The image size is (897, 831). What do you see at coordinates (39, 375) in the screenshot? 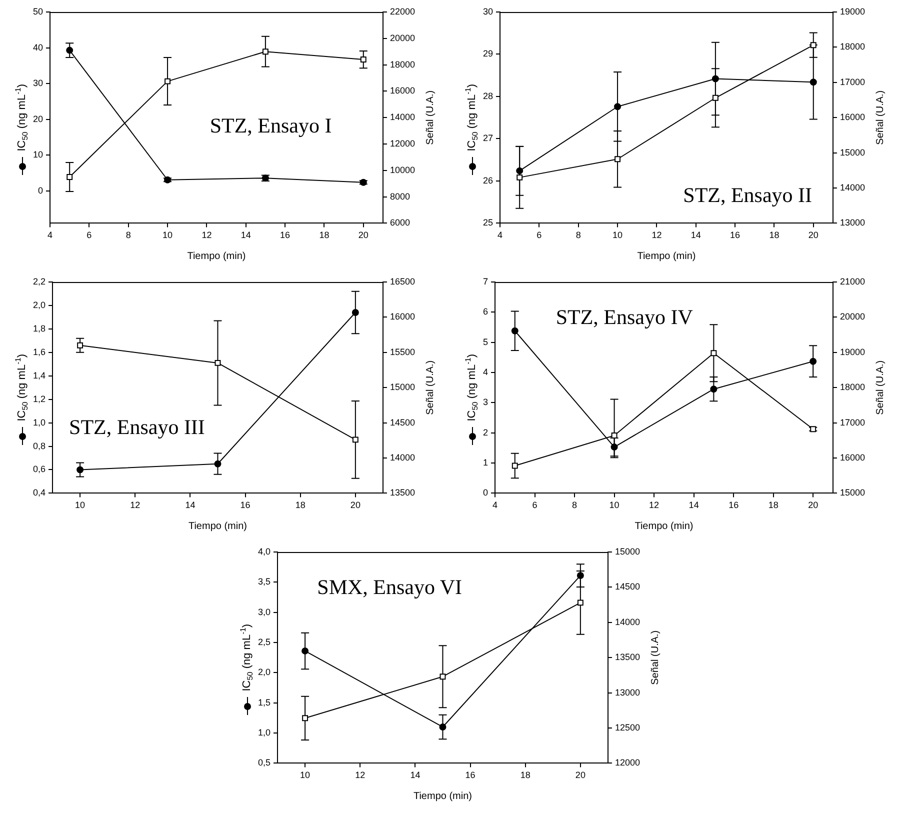
I see `y-tick-label: 1,4` at bounding box center [39, 375].